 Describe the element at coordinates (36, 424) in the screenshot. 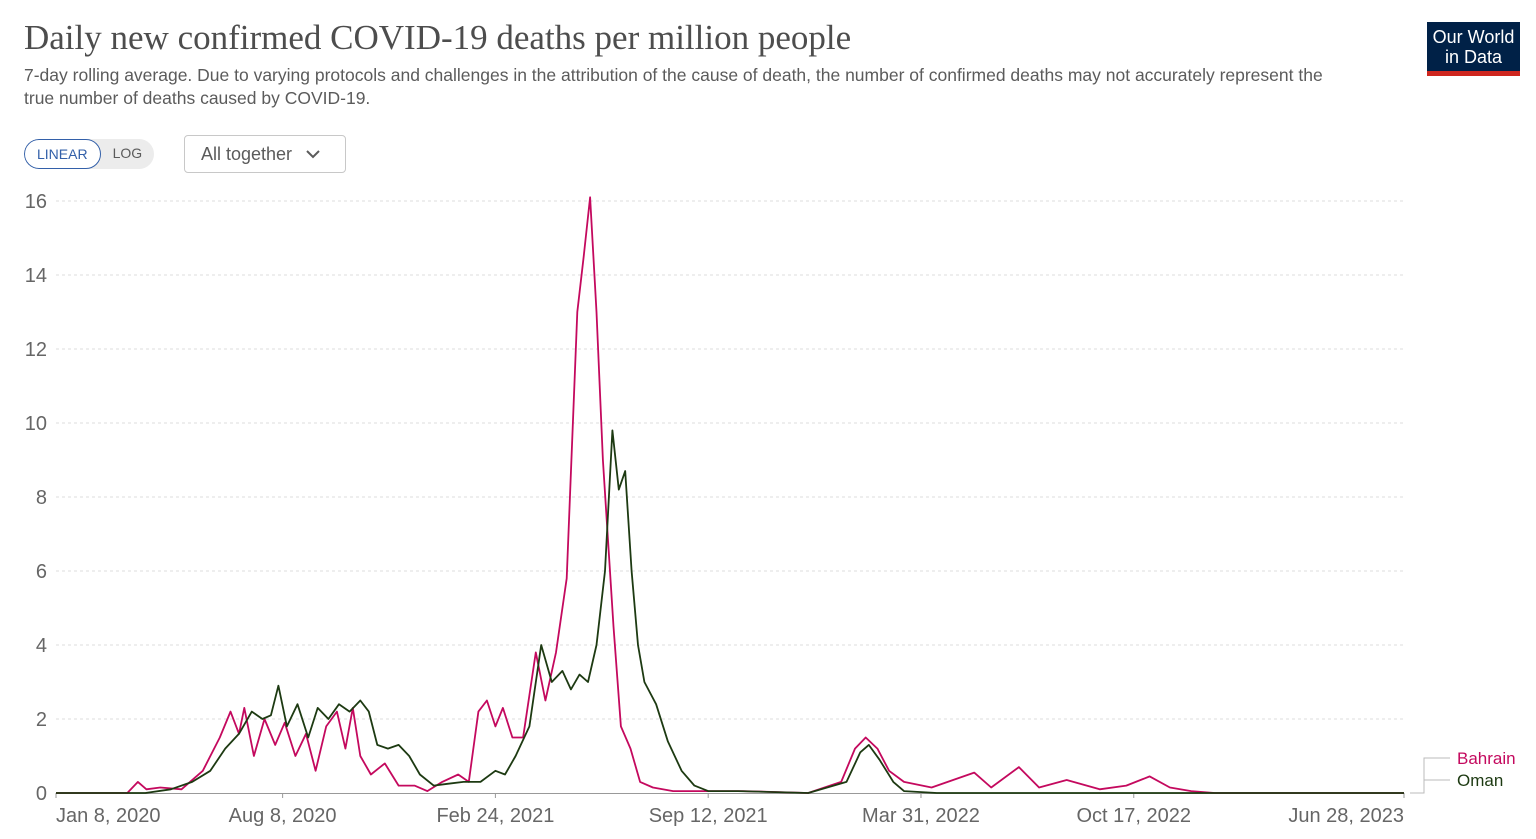

I see `y-tick-label: 10` at that location.